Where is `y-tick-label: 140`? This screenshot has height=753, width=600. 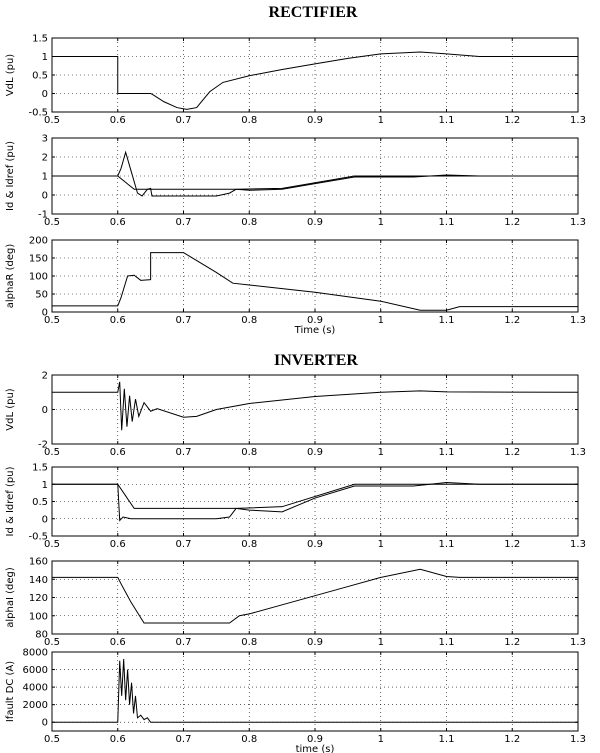 y-tick-label: 140 is located at coordinates (38, 580).